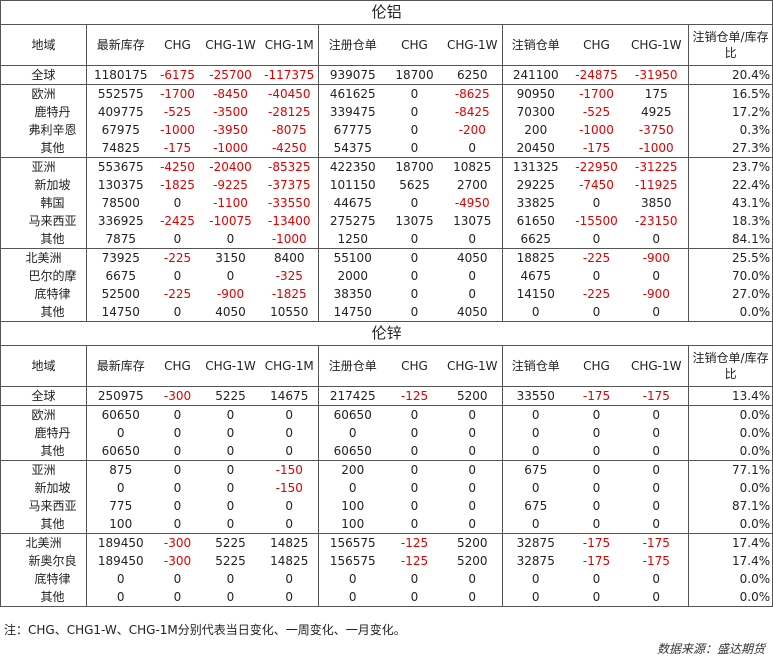 This screenshot has width=773, height=663. What do you see at coordinates (289, 312) in the screenshot?
I see `value-cell: 10550` at bounding box center [289, 312].